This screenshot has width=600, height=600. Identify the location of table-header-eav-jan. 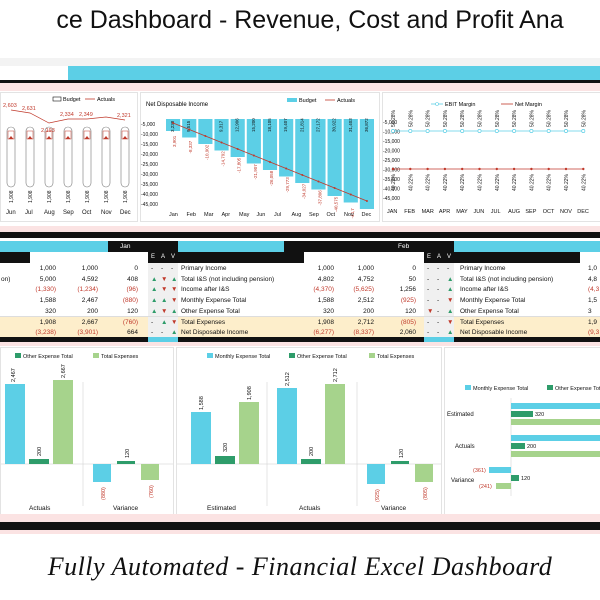
(163, 252).